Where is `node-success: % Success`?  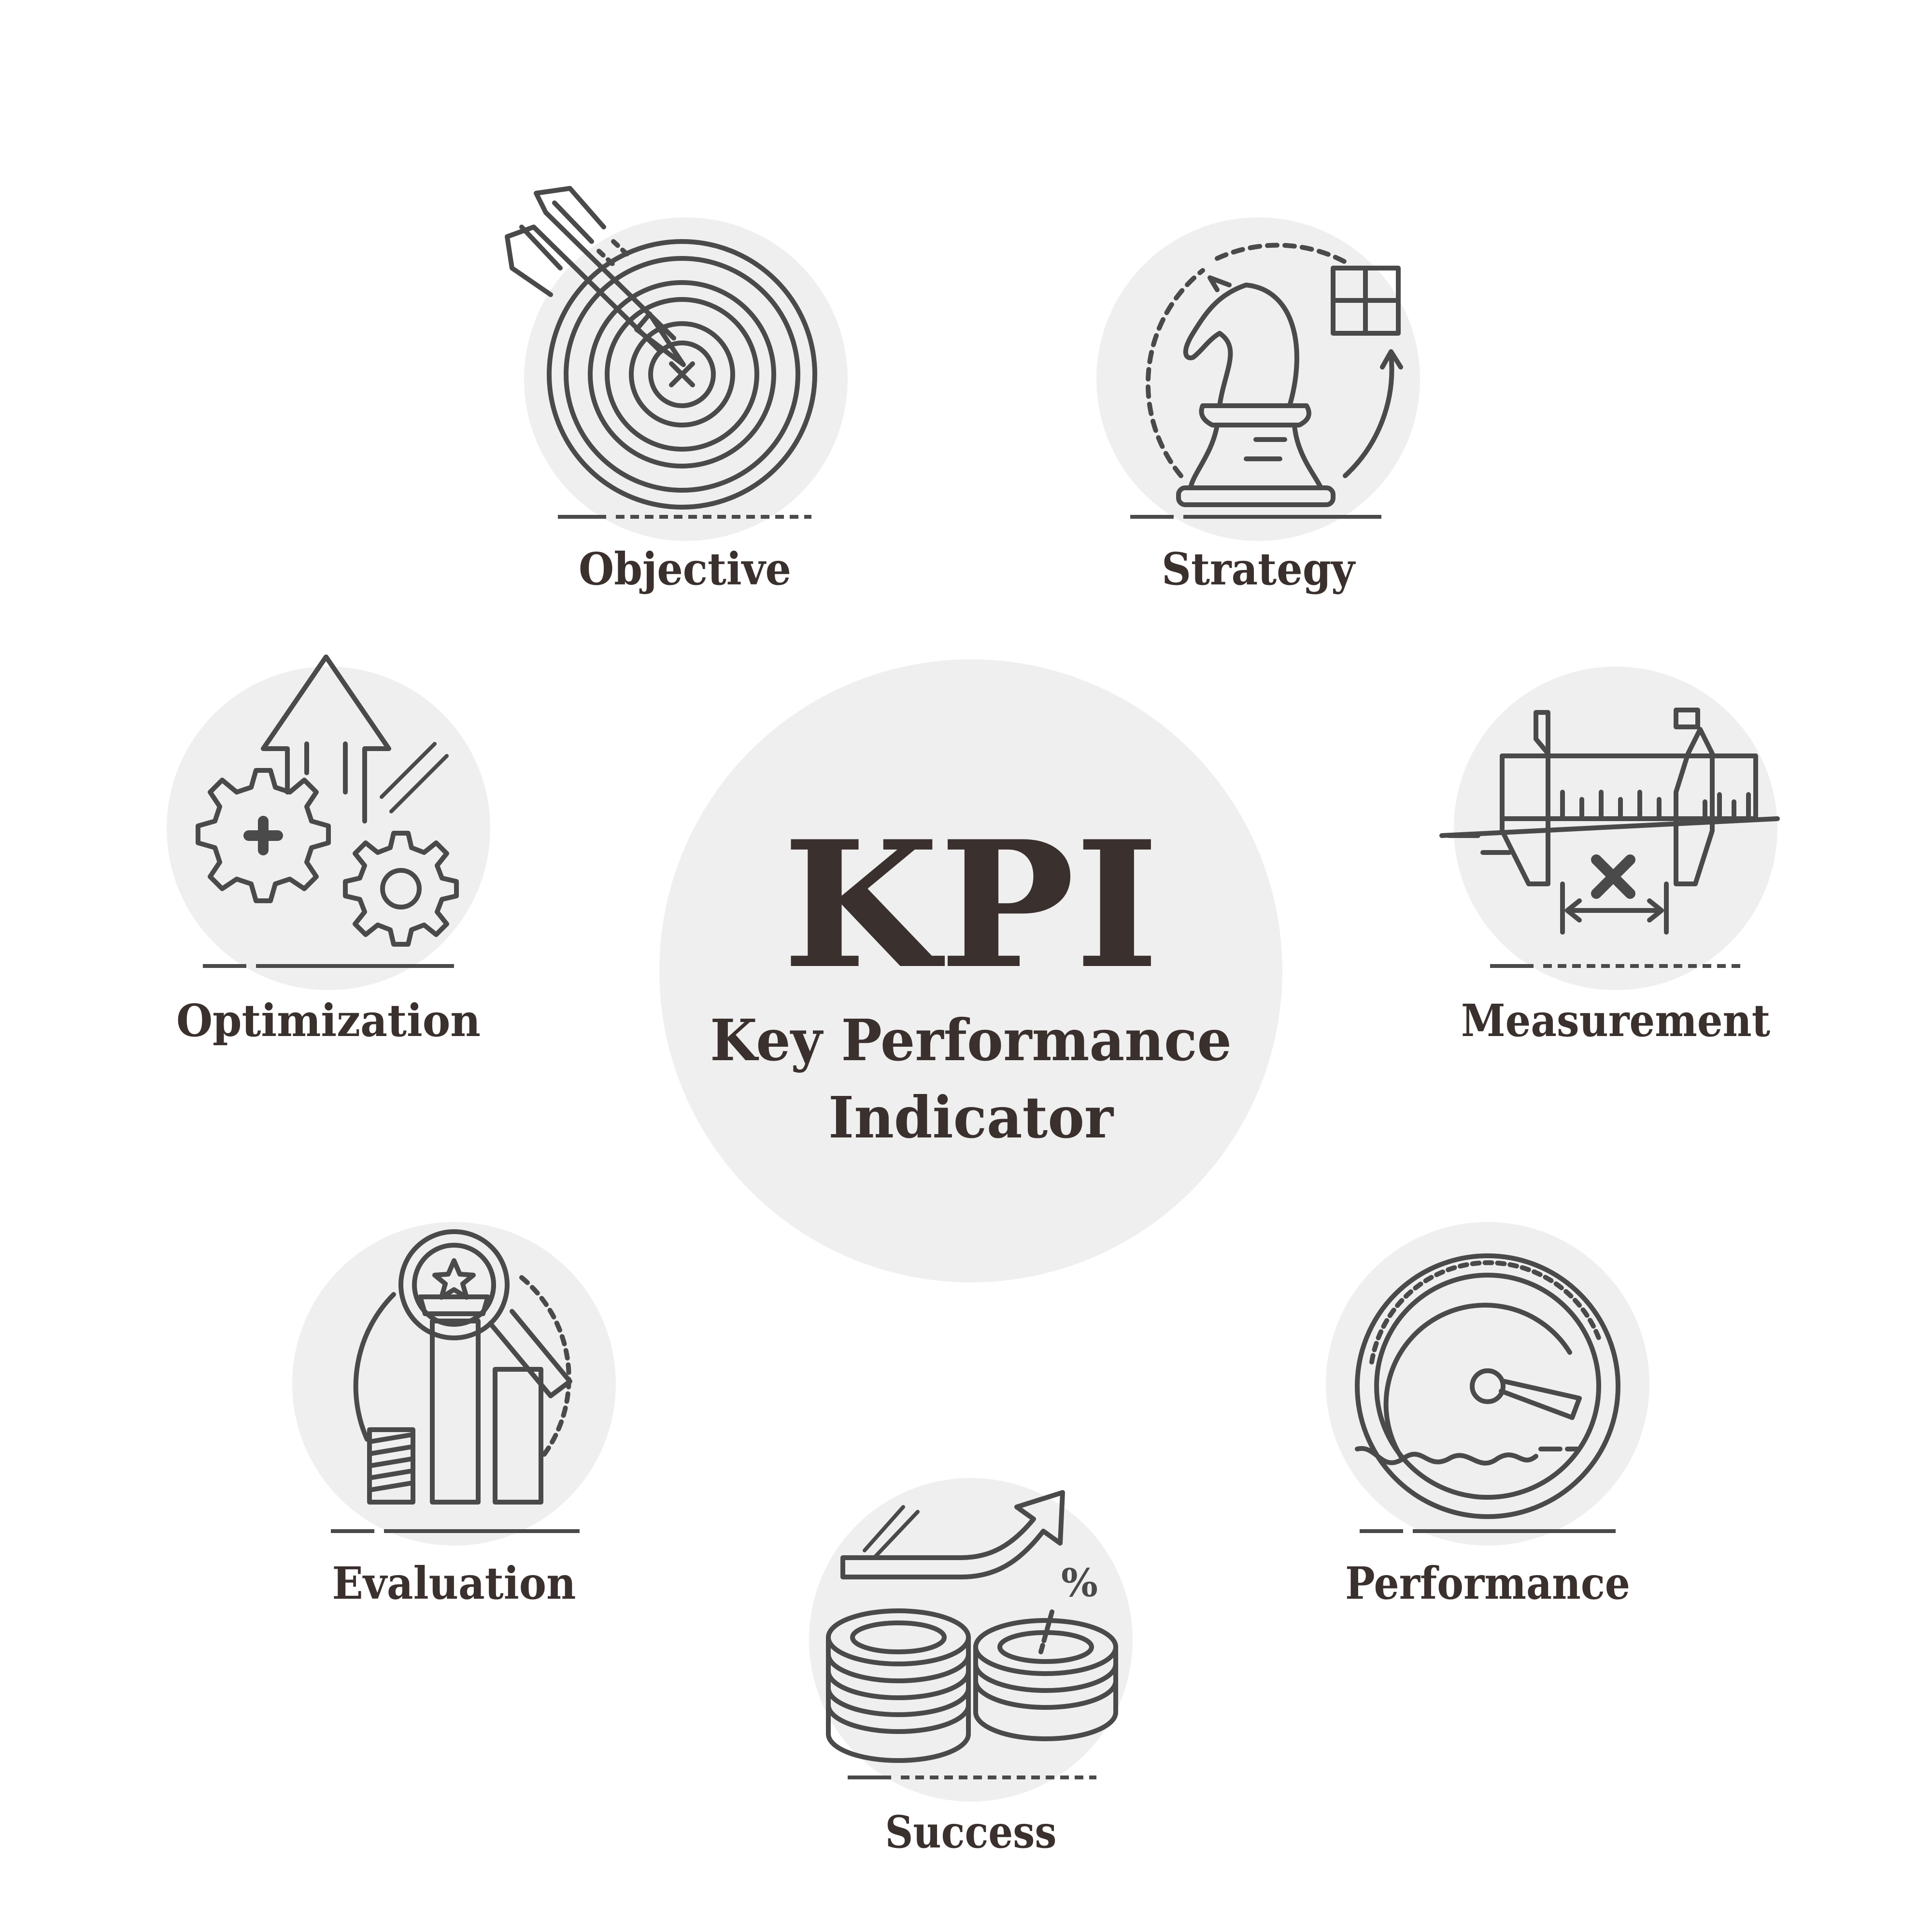
node-success: % Success is located at coordinates (971, 1668).